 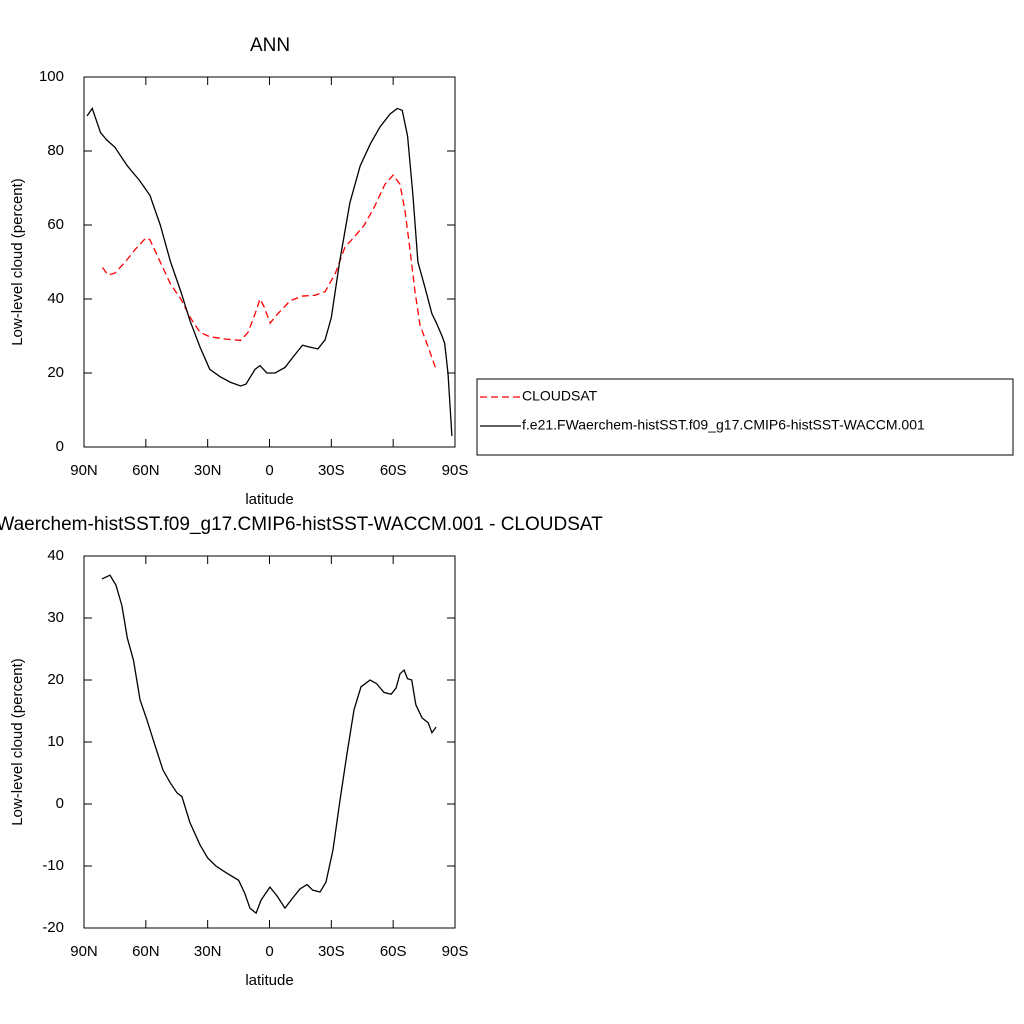 I want to click on y-tick-label: 100, so click(x=51, y=76).